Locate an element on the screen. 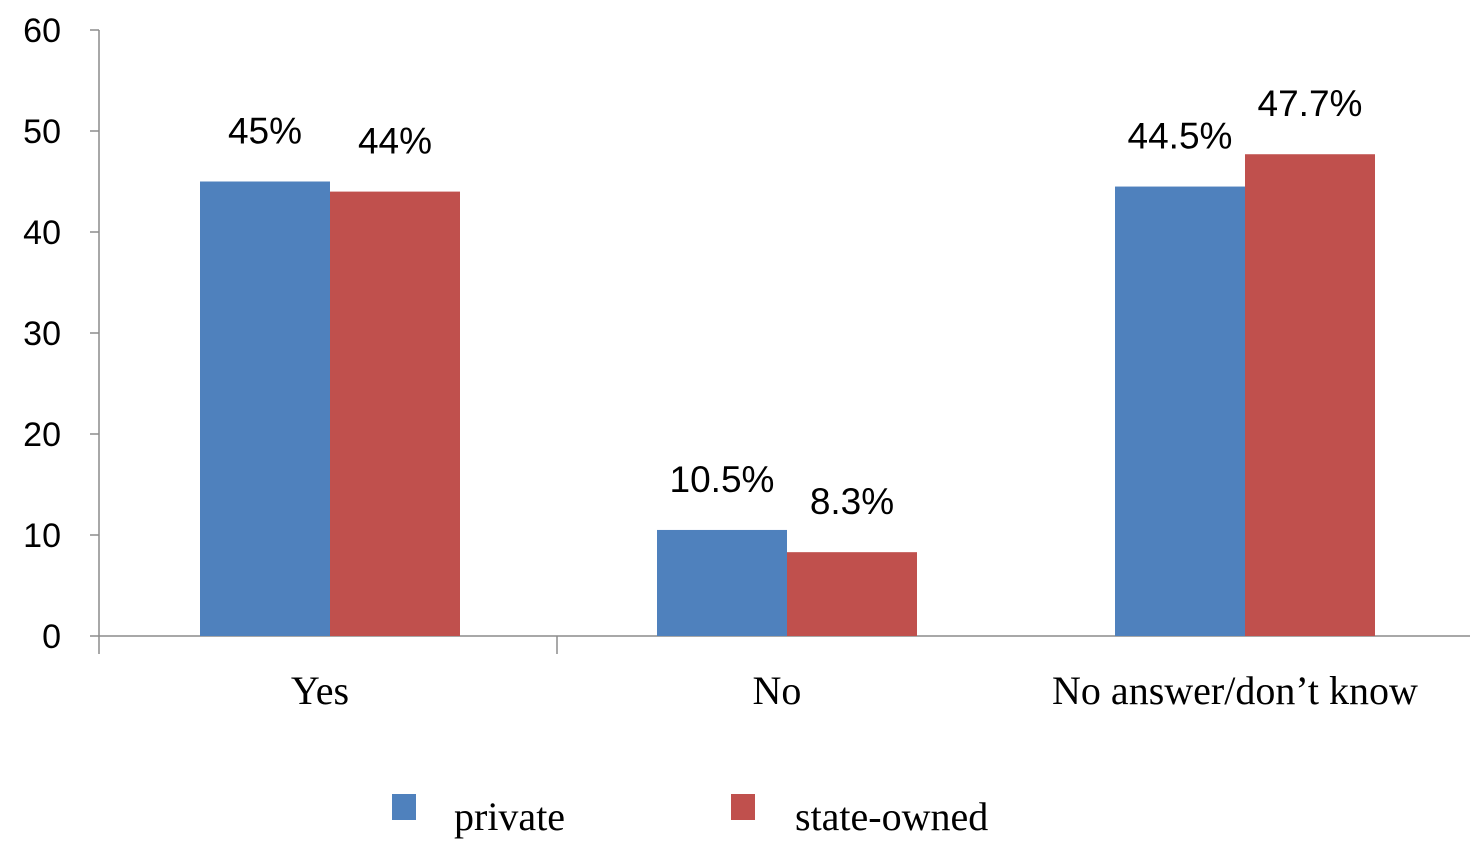 The image size is (1470, 844). y-tick-label: 10 is located at coordinates (42, 536).